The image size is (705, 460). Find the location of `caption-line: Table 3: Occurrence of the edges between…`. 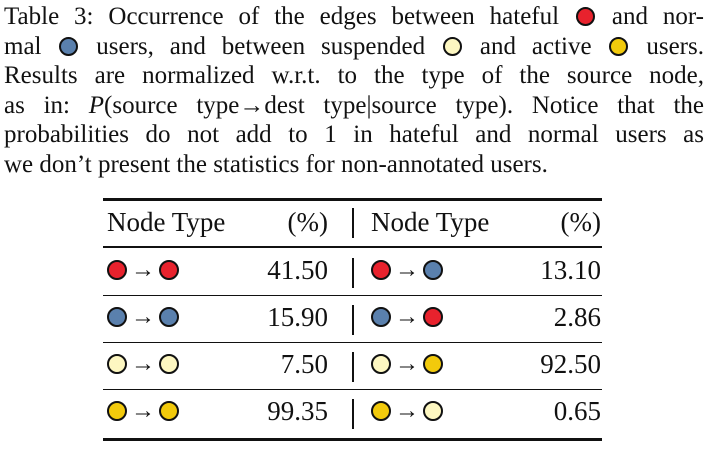

caption-line: Table 3: Occurrence of the edges between… is located at coordinates (354, 17).